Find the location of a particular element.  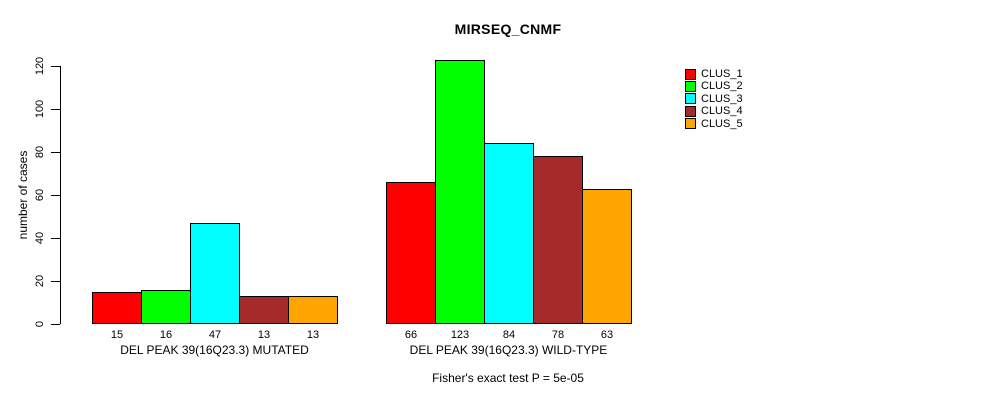

bar-value-label: 16 is located at coordinates (166, 335).